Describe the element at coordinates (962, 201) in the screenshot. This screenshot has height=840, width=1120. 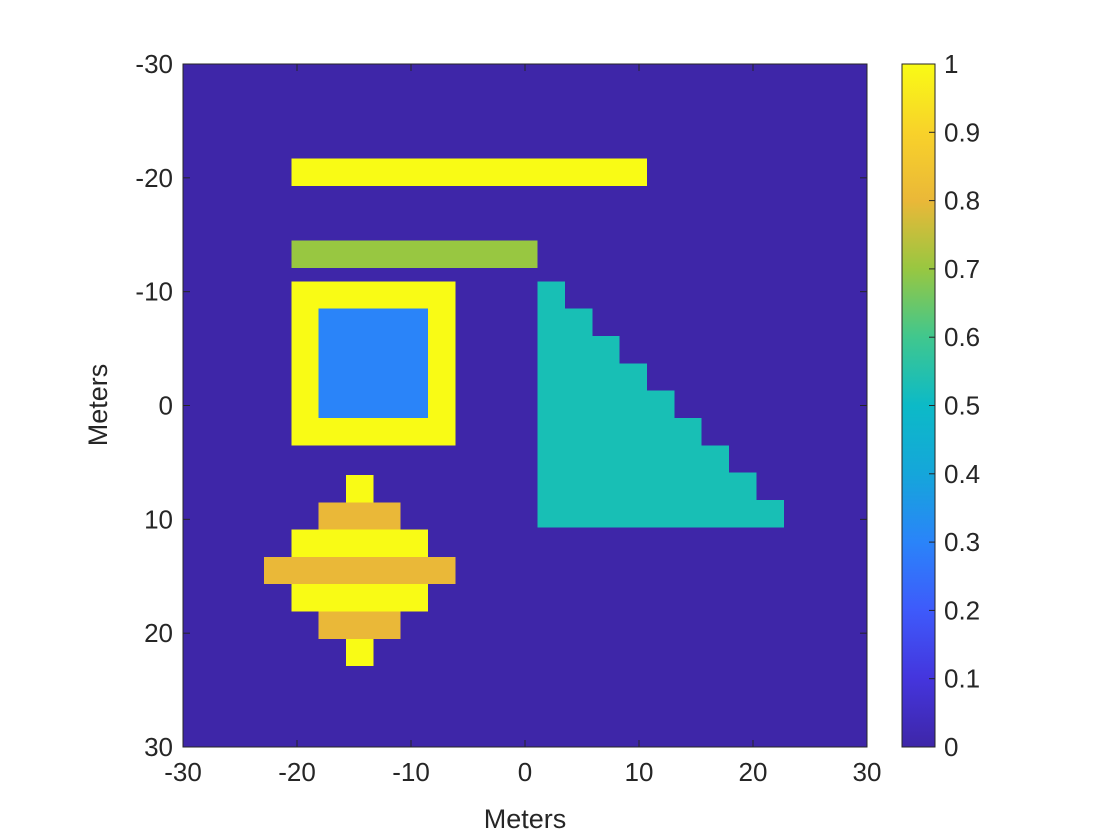
I see `colorbar-tick-label: 0.8` at that location.